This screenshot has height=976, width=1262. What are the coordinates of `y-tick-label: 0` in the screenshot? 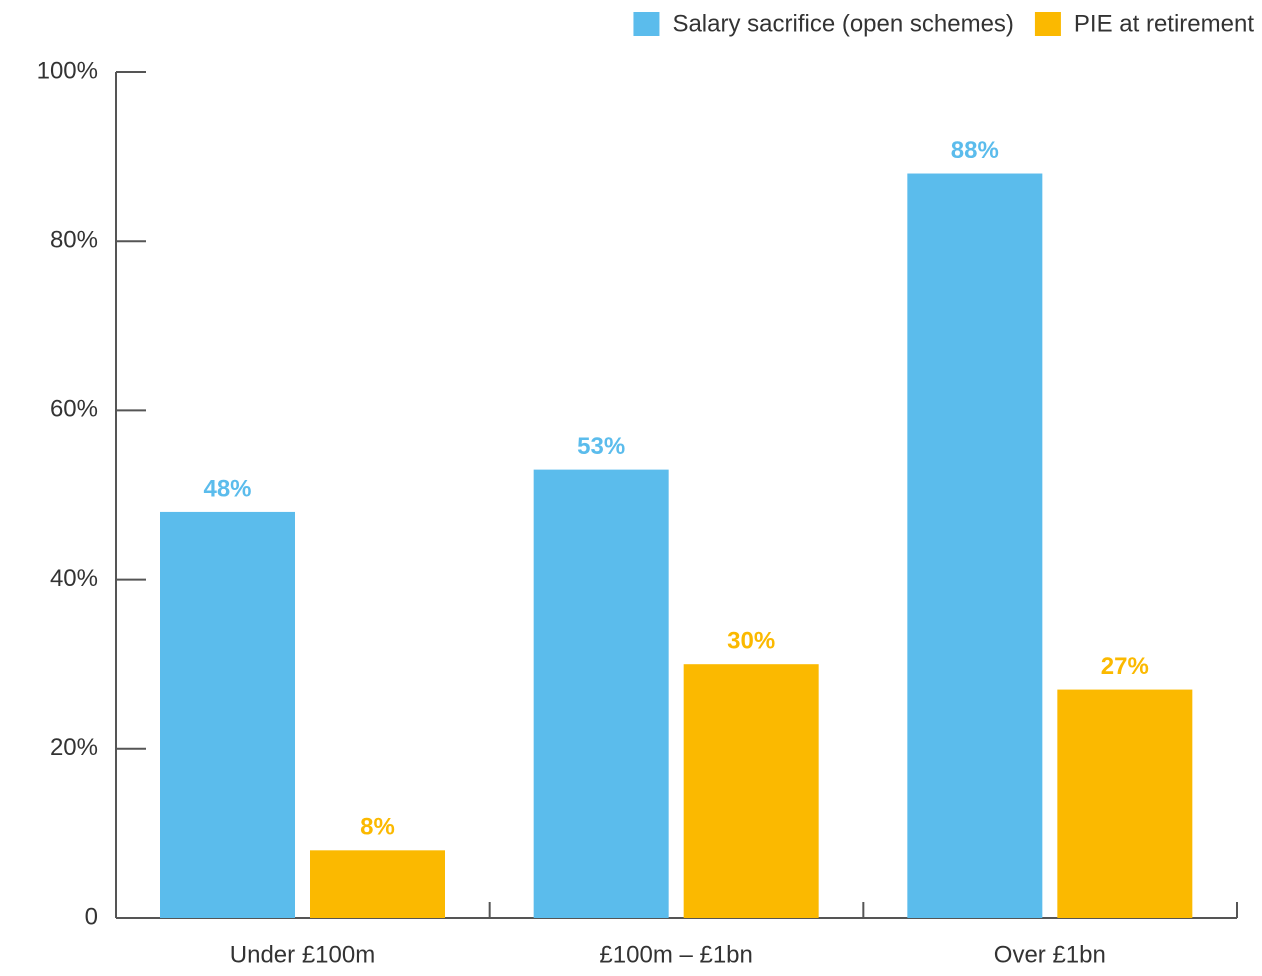 It's located at (91, 916).